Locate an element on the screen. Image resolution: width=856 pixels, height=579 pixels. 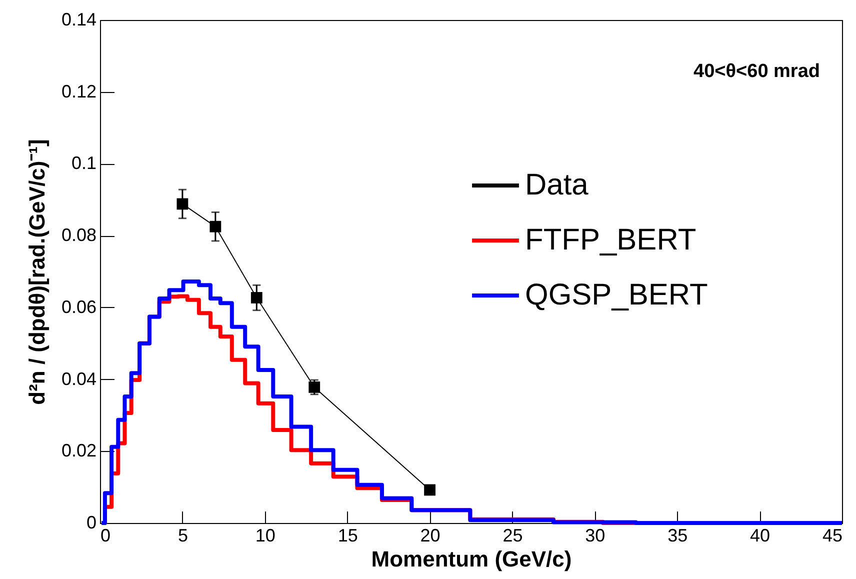
y-tick-label: 0 is located at coordinates (91, 522).